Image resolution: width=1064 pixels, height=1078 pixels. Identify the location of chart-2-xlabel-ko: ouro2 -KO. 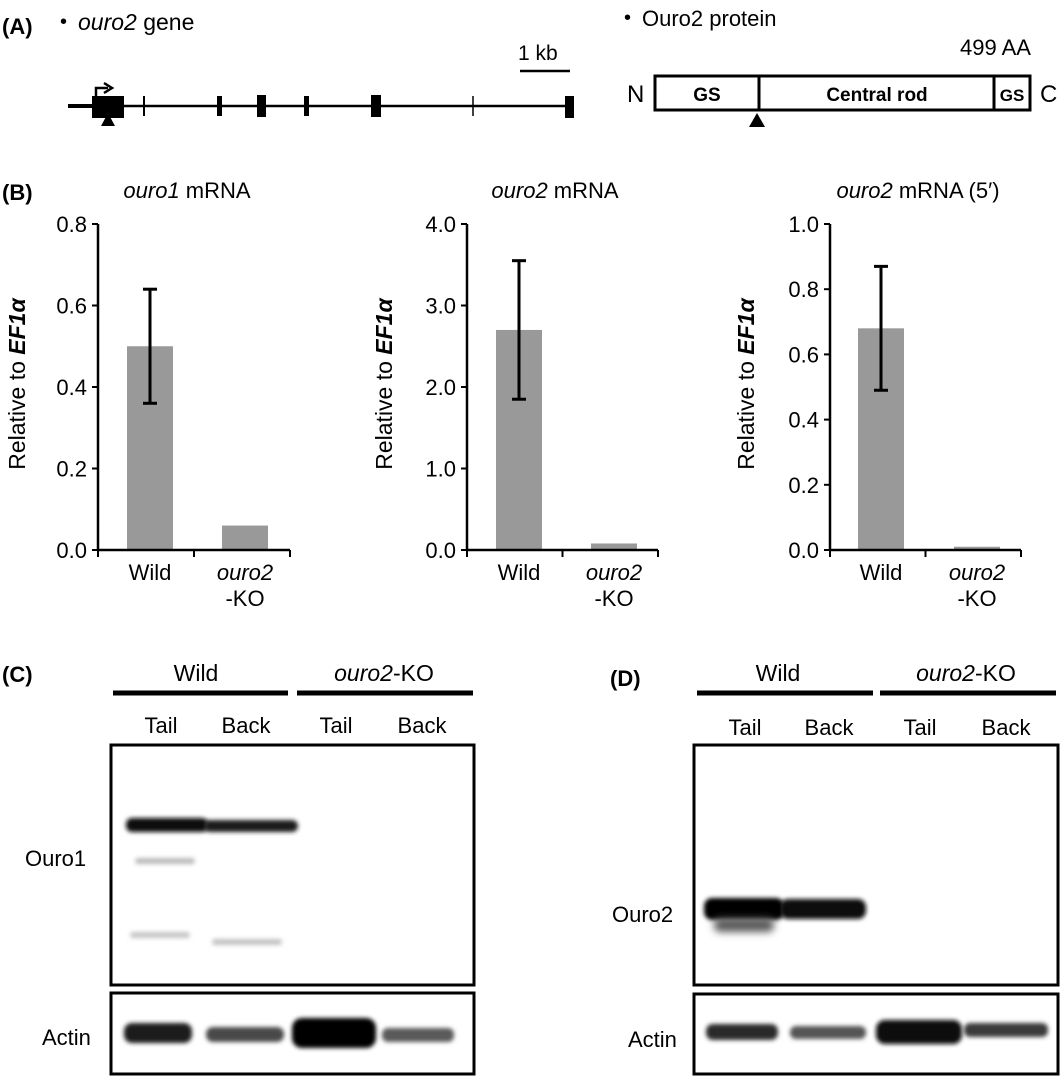
(614, 585).